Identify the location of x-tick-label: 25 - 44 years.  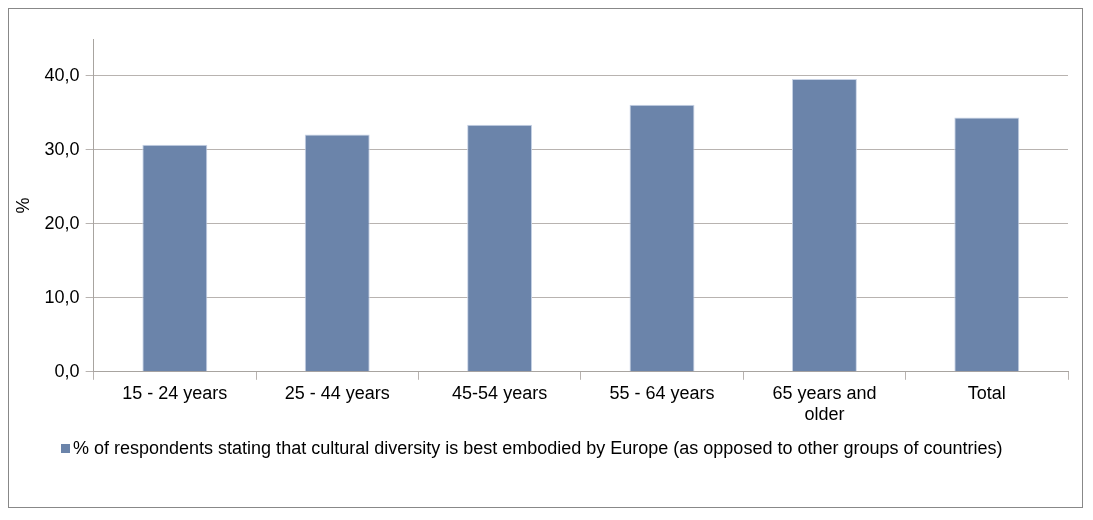
(337, 392).